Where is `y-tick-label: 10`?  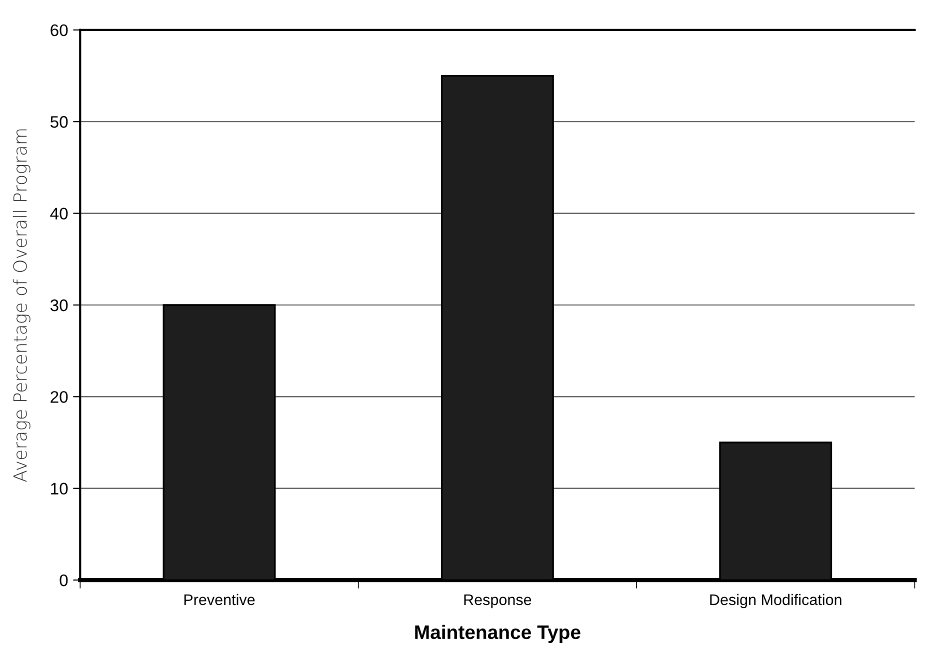
y-tick-label: 10 is located at coordinates (59, 488).